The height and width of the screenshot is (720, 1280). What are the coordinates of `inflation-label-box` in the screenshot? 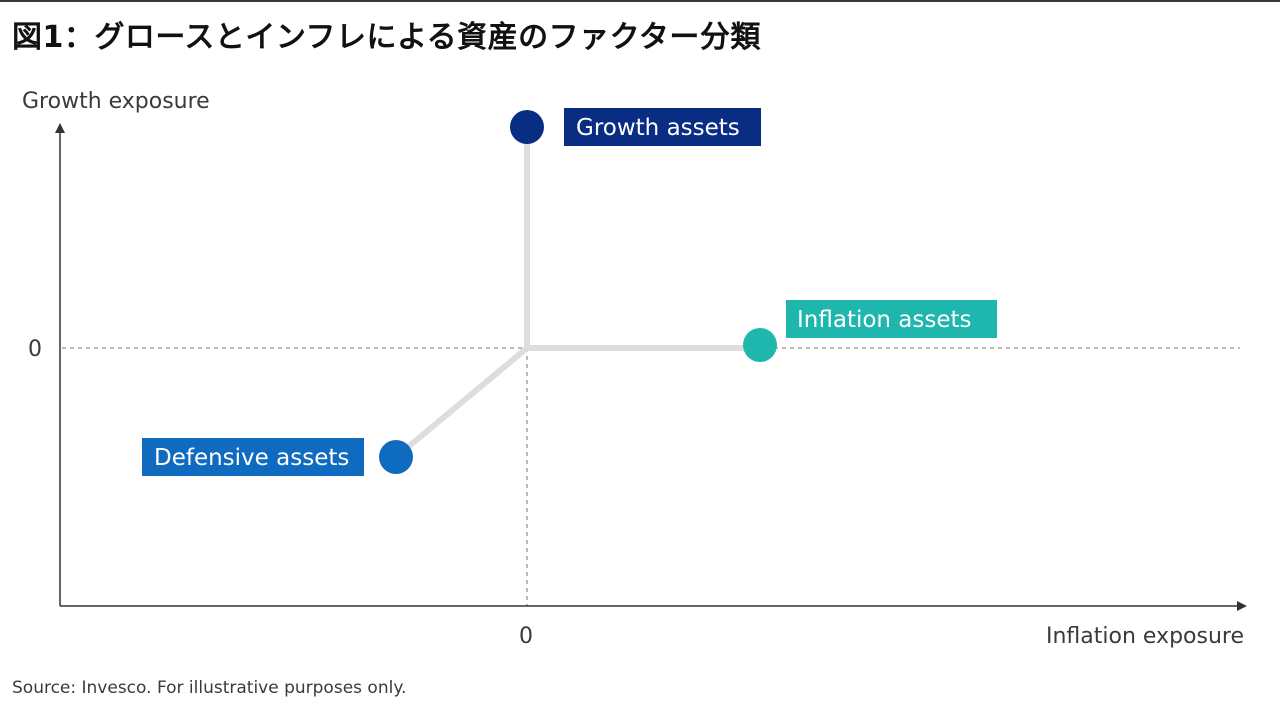 It's located at (891, 319).